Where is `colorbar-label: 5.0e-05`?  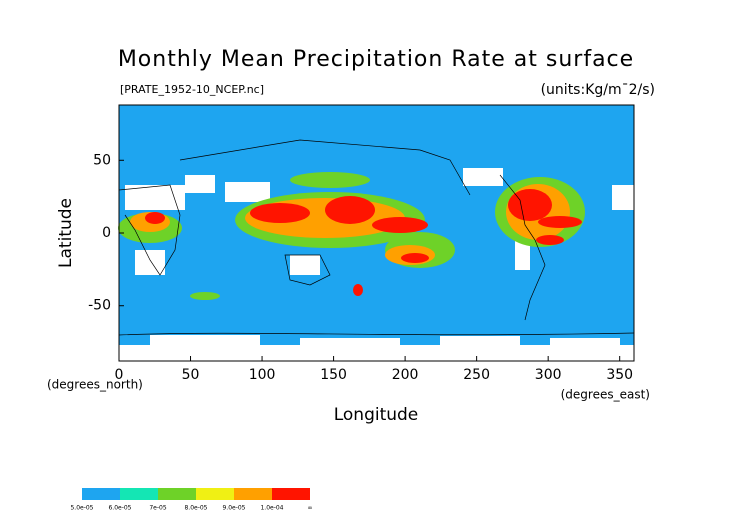
colorbar-label: 5.0e-05 is located at coordinates (81, 508).